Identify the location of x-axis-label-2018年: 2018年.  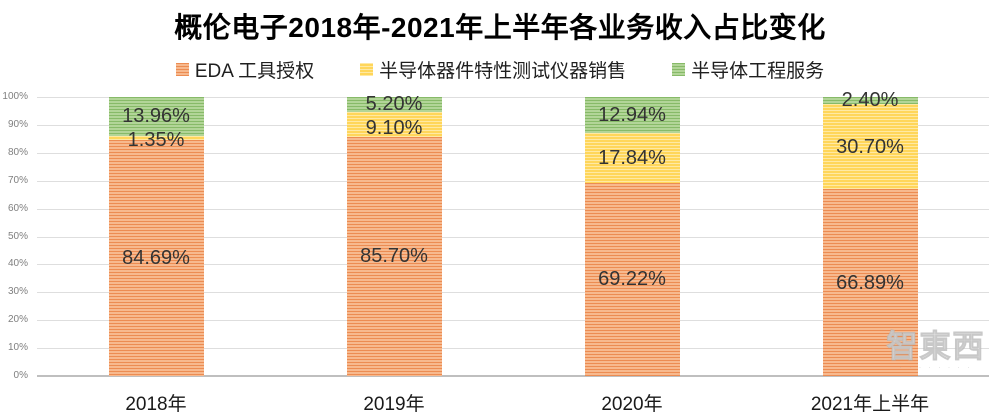
(156, 404).